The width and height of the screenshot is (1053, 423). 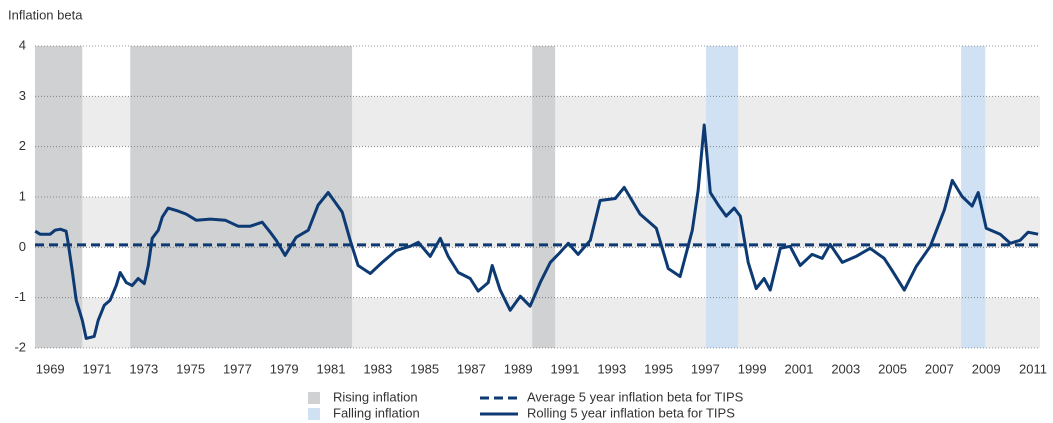 I want to click on y-tick-label: 2, so click(x=22, y=145).